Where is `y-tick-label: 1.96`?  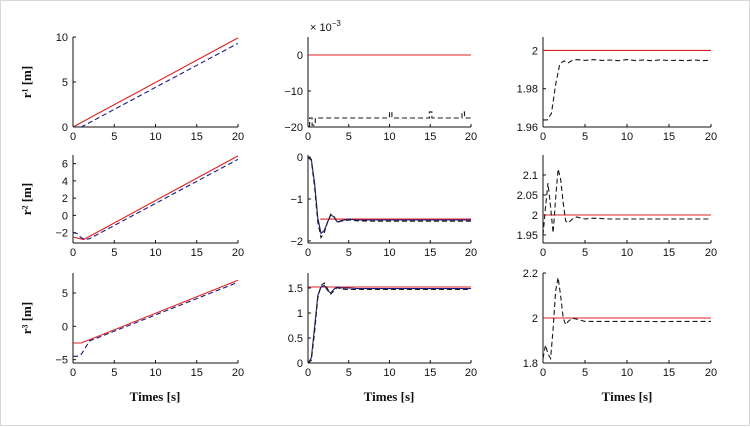
y-tick-label: 1.96 is located at coordinates (527, 128).